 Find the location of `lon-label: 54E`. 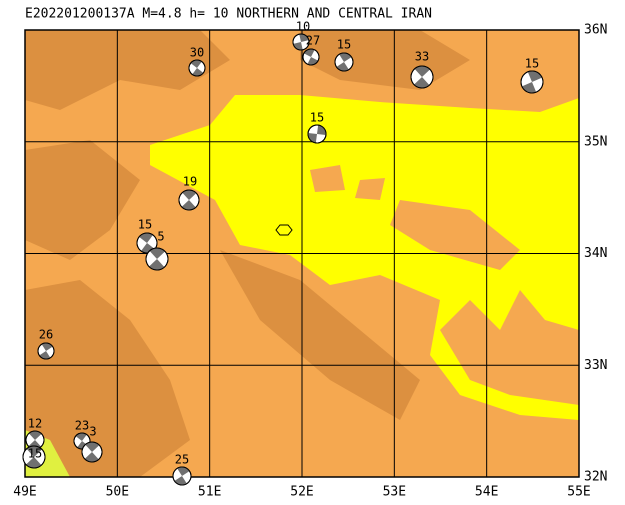

lon-label: 54E is located at coordinates (486, 492).